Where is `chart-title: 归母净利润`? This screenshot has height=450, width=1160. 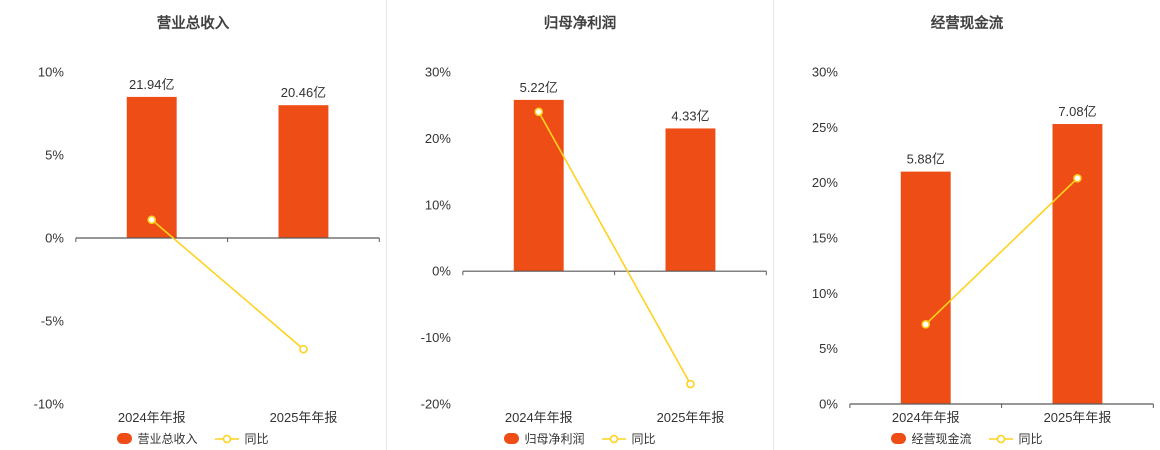
chart-title: 归母净利润 is located at coordinates (580, 24).